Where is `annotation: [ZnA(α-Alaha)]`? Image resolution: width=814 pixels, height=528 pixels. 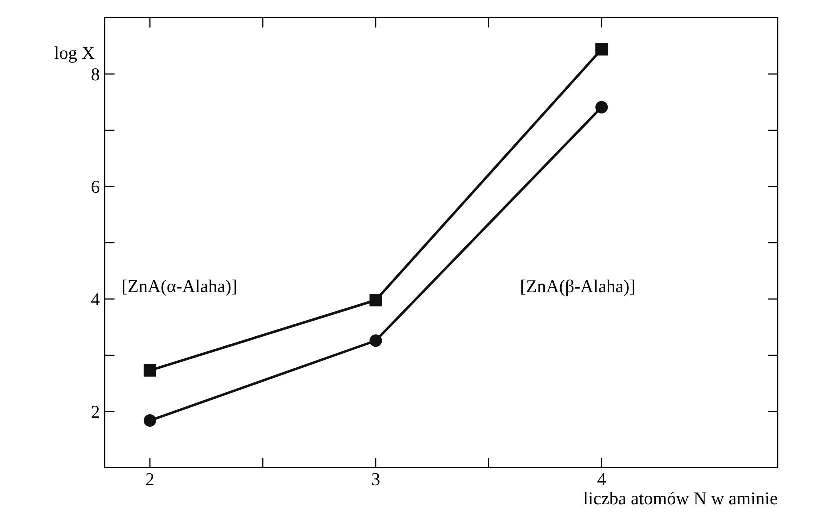
annotation: [ZnA(α-Alaha)] is located at coordinates (179, 288).